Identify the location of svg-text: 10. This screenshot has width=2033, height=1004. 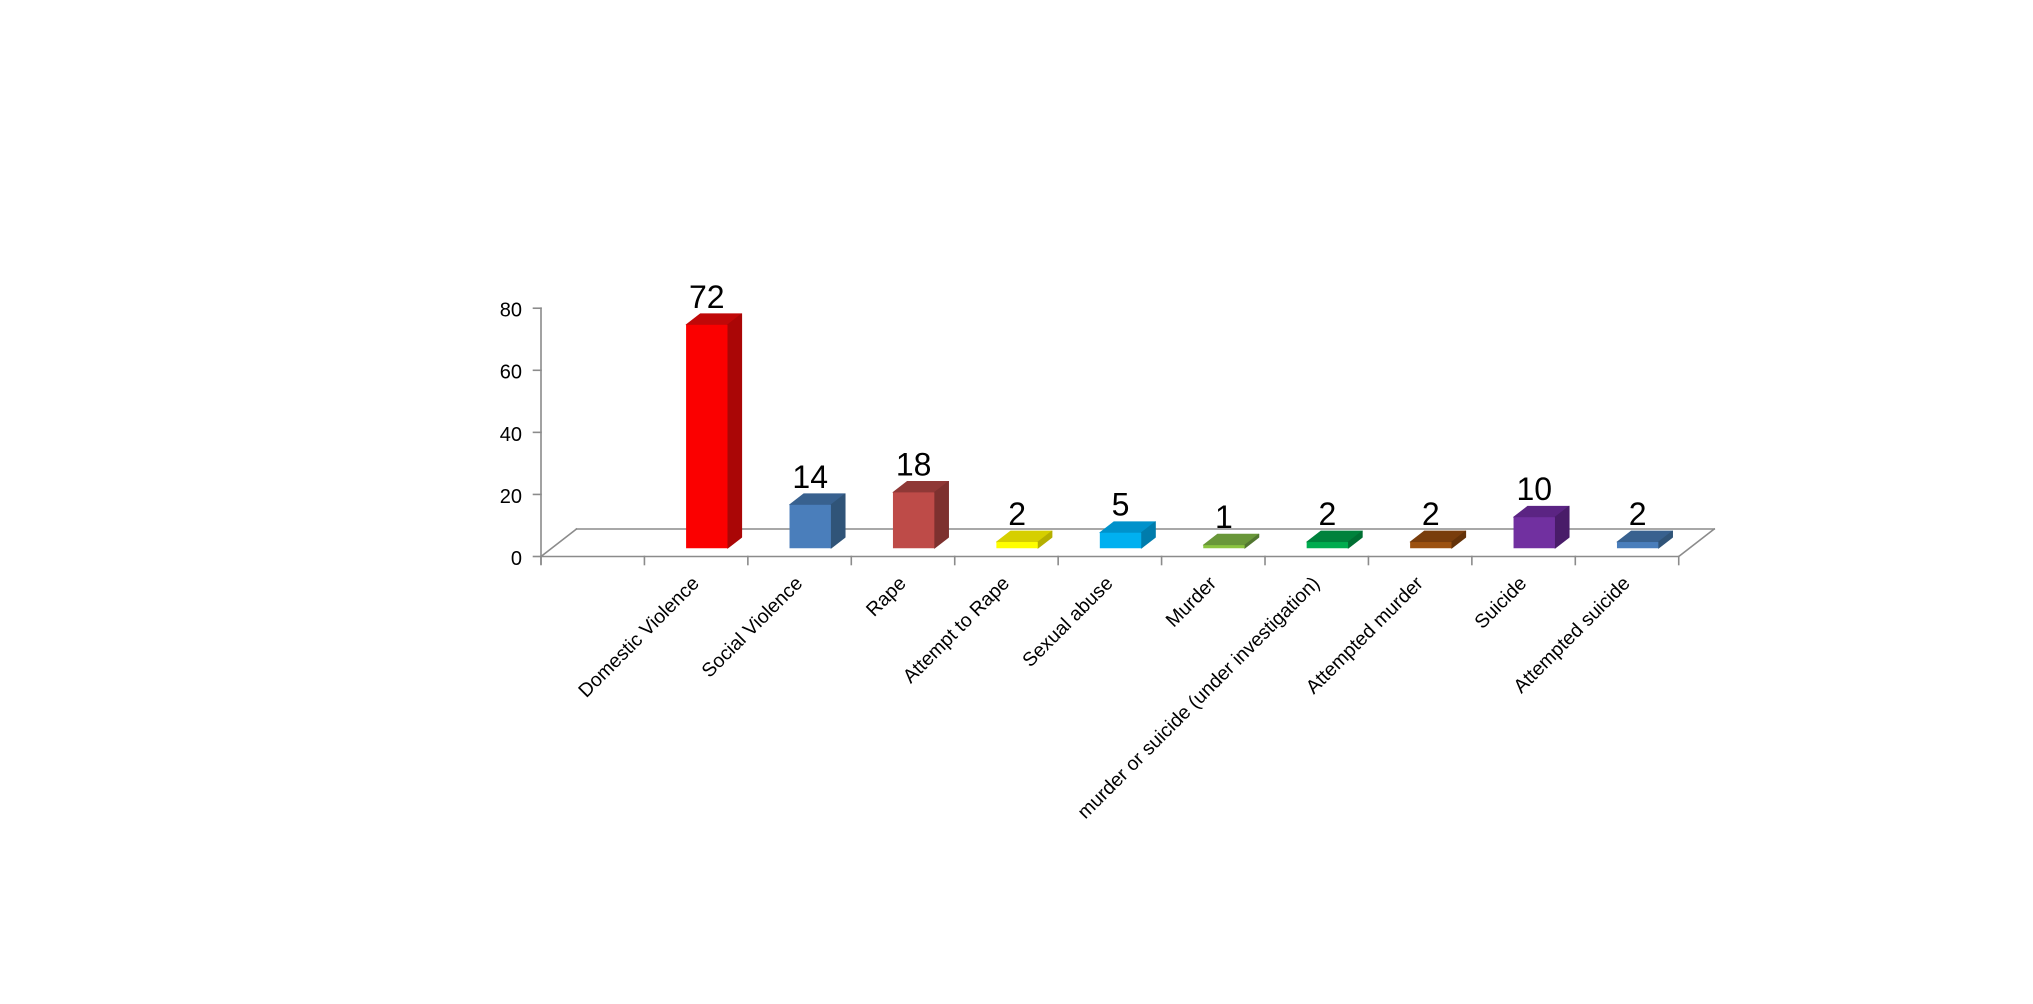
(1534, 489).